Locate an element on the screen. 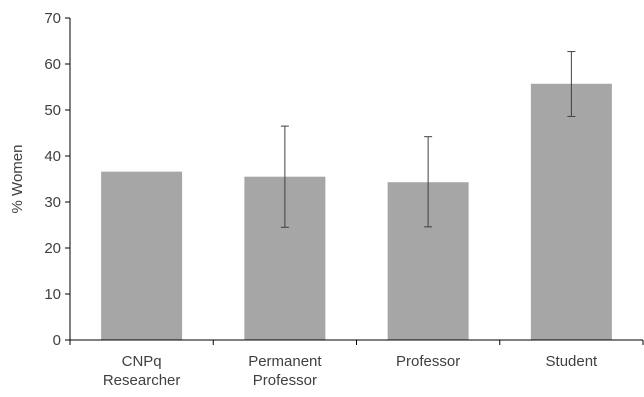 This screenshot has height=397, width=644. y-axis-title: % Women is located at coordinates (17, 179).